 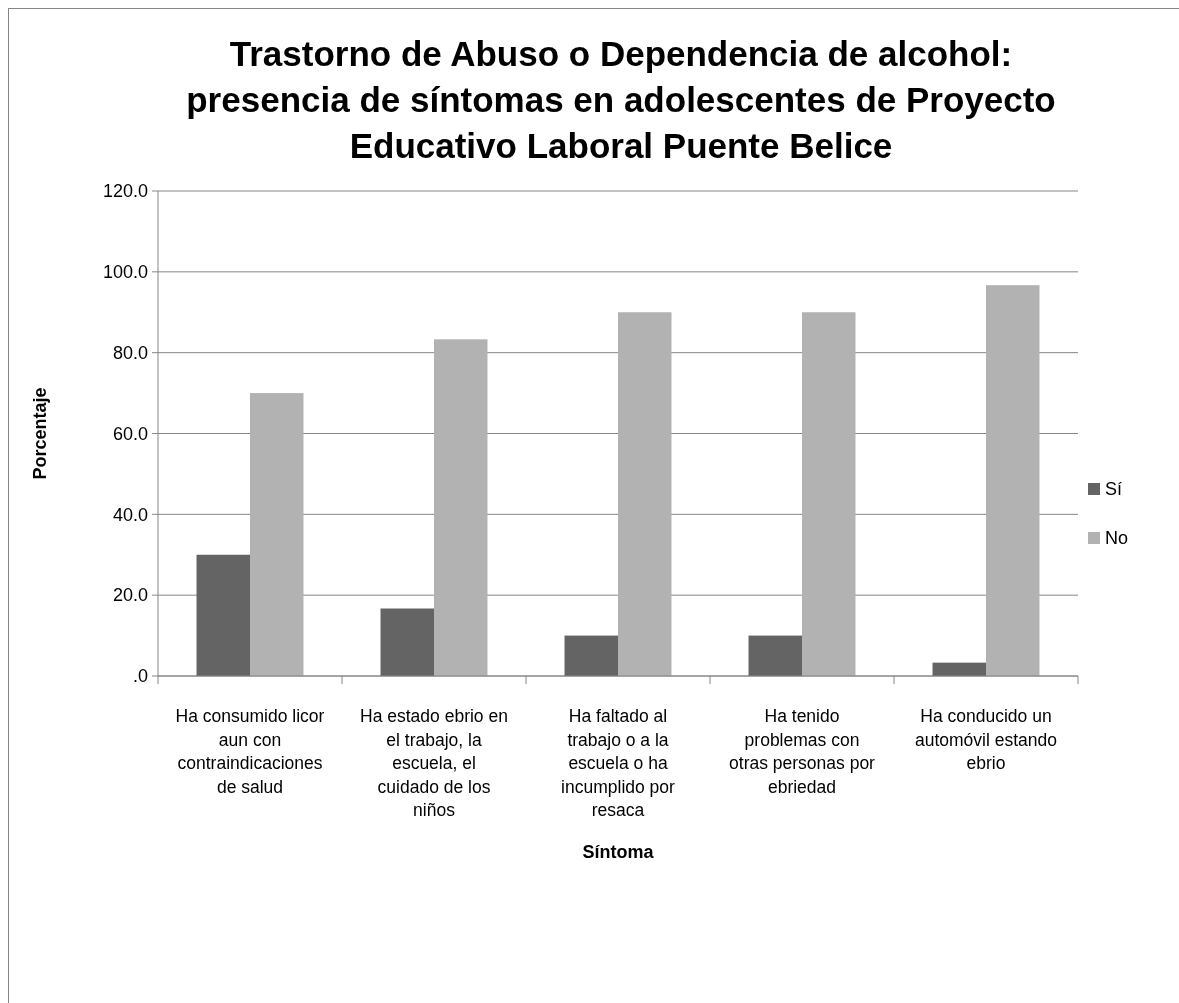 What do you see at coordinates (802, 751) in the screenshot?
I see `x-tick-label: Ha tenido problemas con otras personas por ebriedad` at bounding box center [802, 751].